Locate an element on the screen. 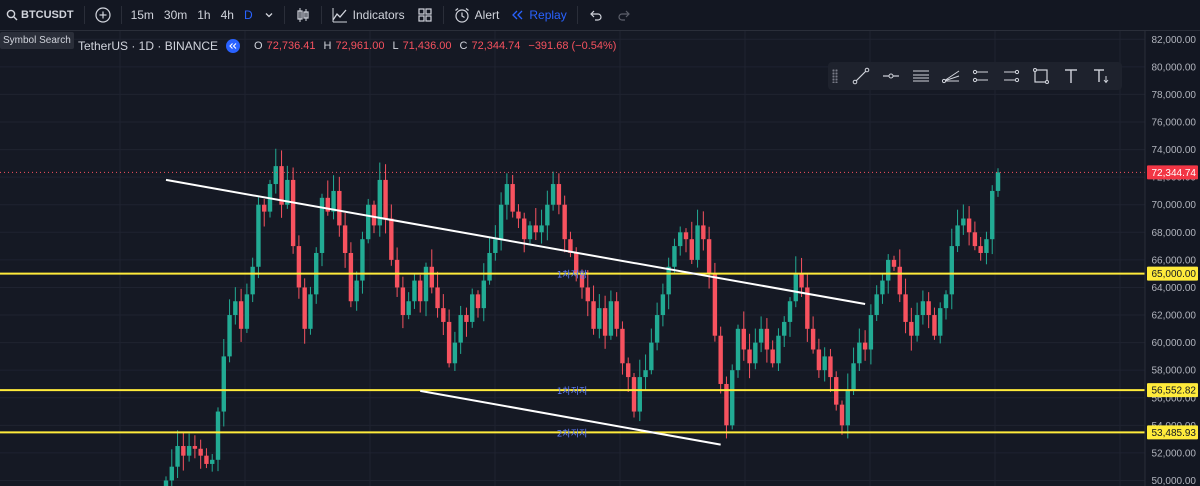 The image size is (1200, 486). level-text: 1차지지 is located at coordinates (572, 391).